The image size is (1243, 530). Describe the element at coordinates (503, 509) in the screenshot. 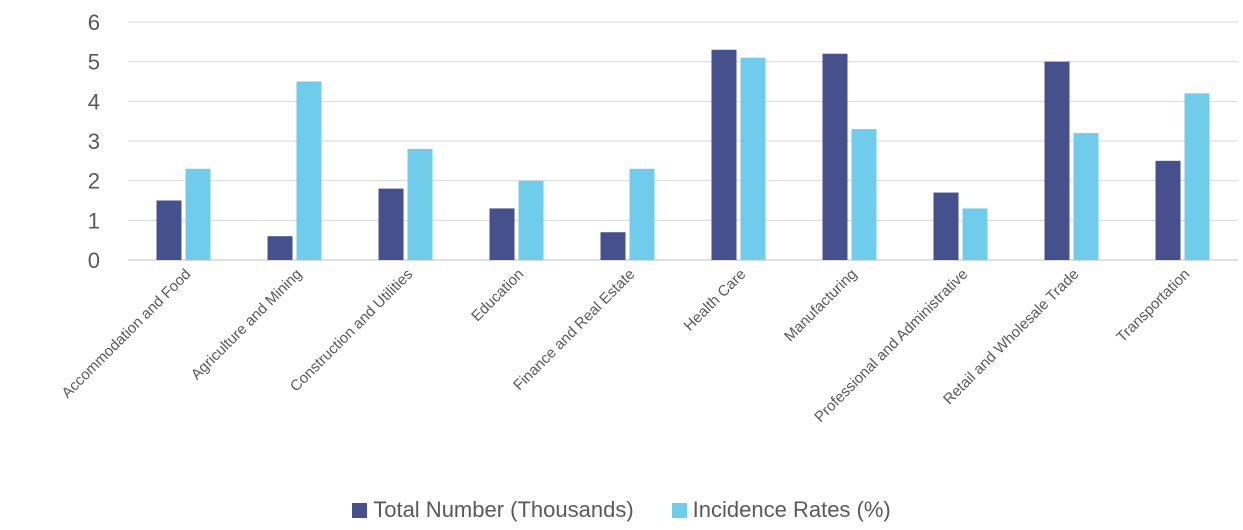

I see `legend-label-total-number: Total Number (Thousands)` at that location.